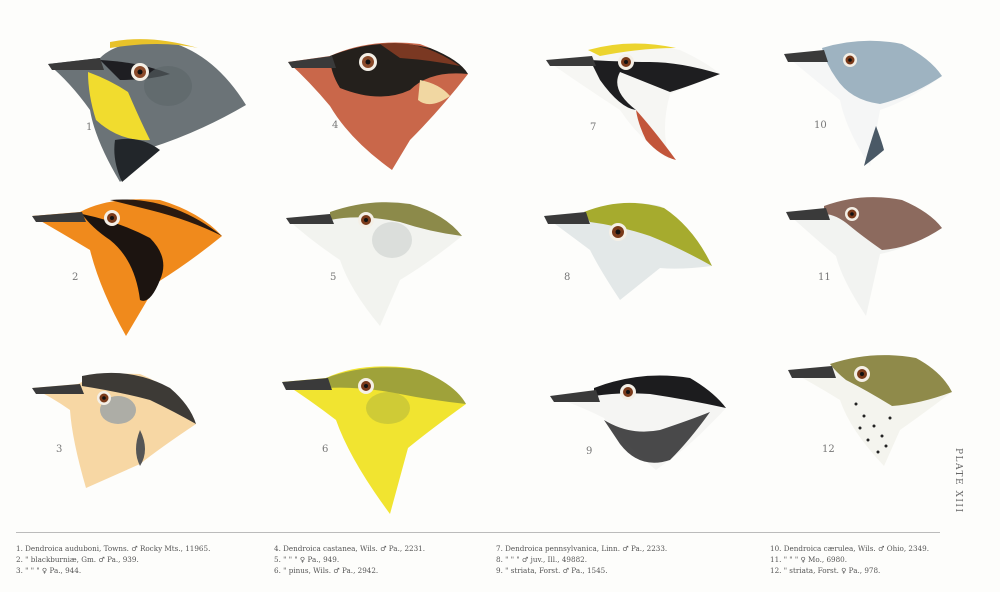 This screenshot has height=592, width=1000. What do you see at coordinates (825, 570) in the screenshot?
I see `caption-12: 12. " striata, Forst. ♀ Pa., 978.` at bounding box center [825, 570].